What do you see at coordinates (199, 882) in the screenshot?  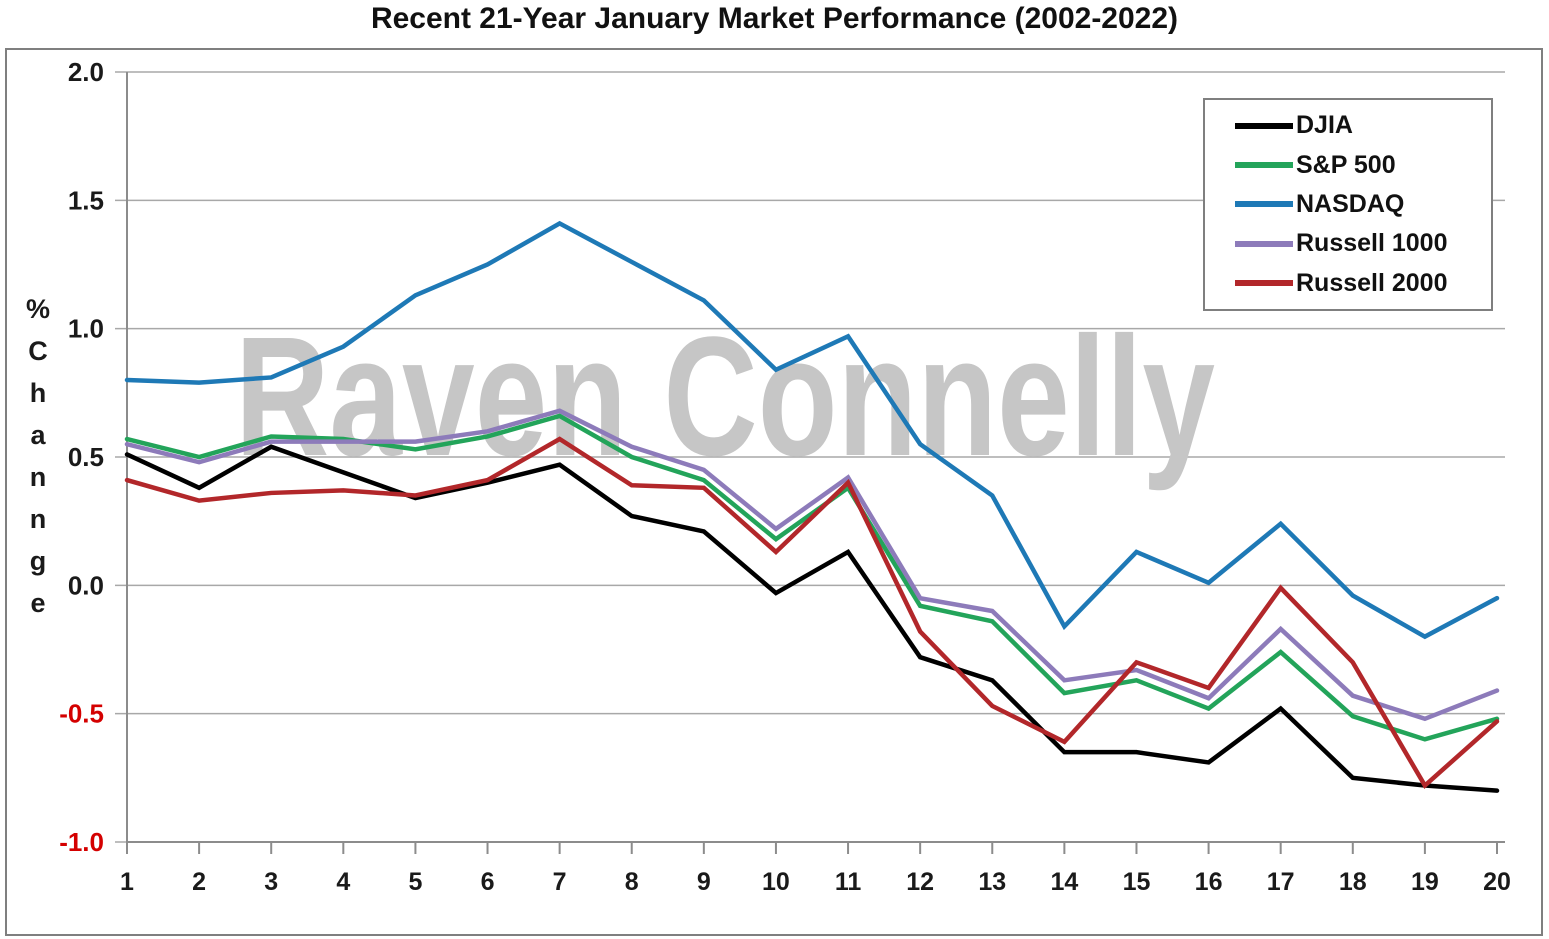 I see `x-tick-label: 2` at bounding box center [199, 882].